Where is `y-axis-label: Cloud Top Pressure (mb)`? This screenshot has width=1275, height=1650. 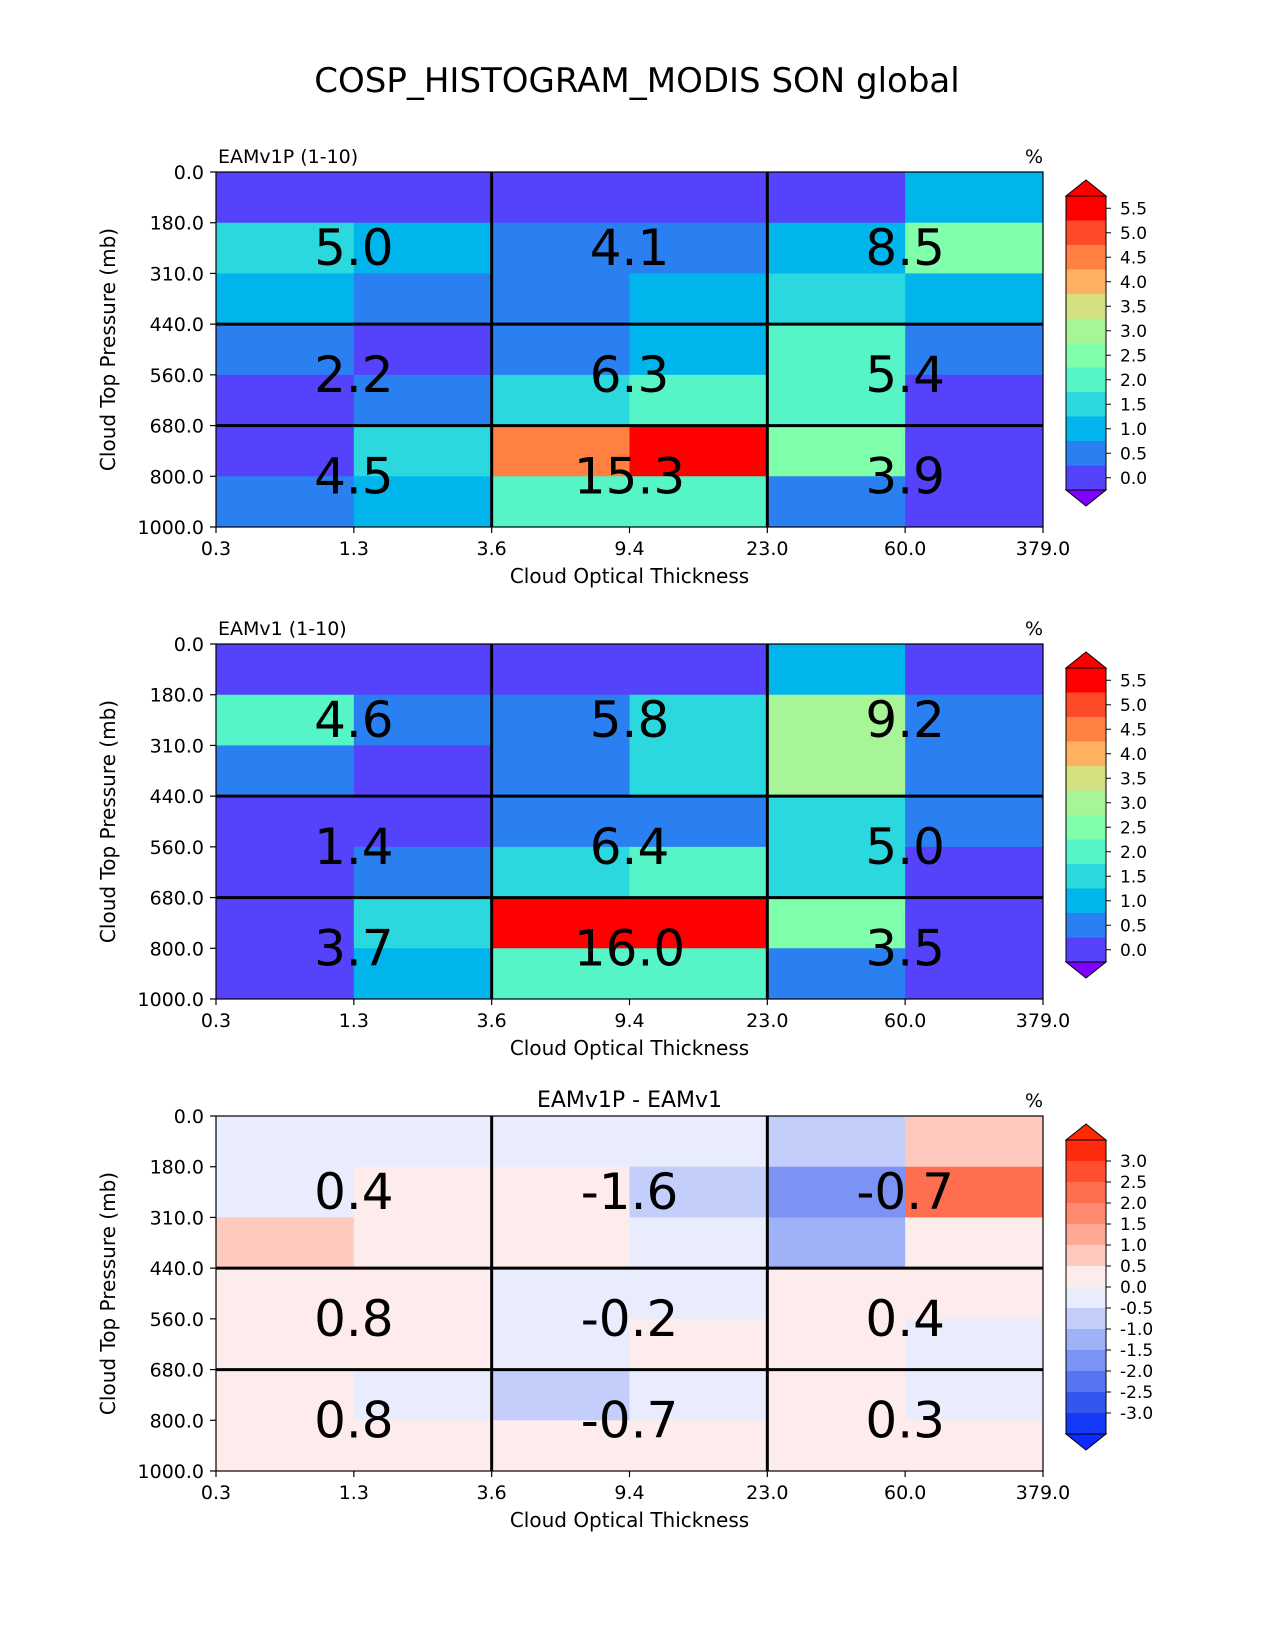 y-axis-label: Cloud Top Pressure (mb) is located at coordinates (108, 1293).